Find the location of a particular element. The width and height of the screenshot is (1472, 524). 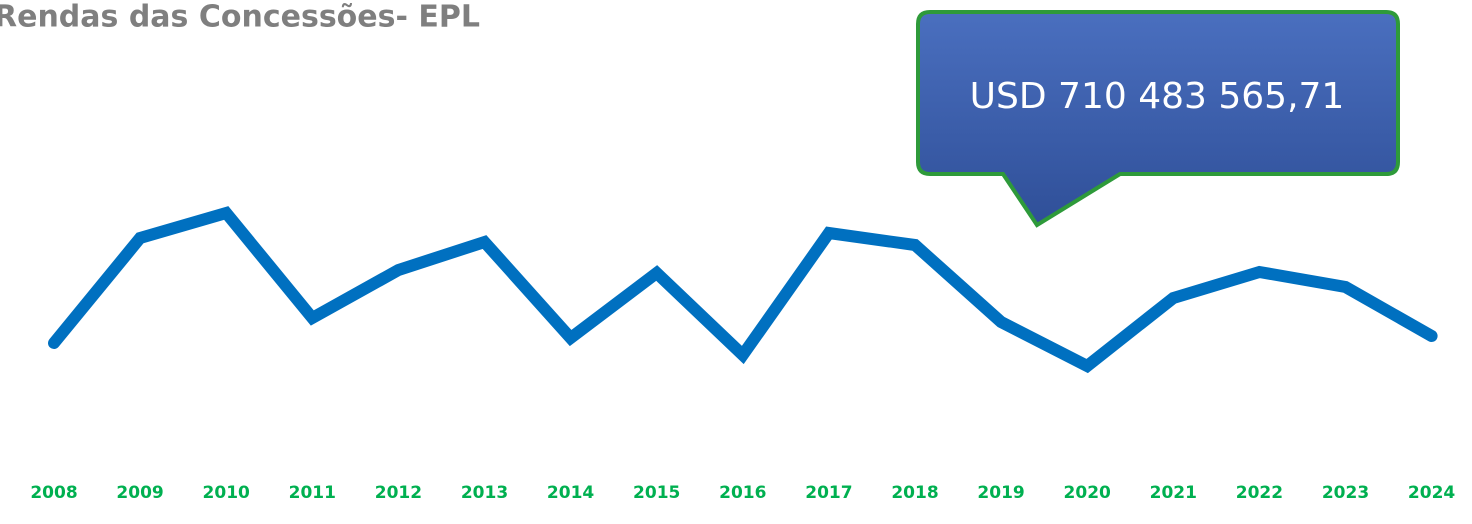

x-tick-label: 2018 is located at coordinates (914, 493).